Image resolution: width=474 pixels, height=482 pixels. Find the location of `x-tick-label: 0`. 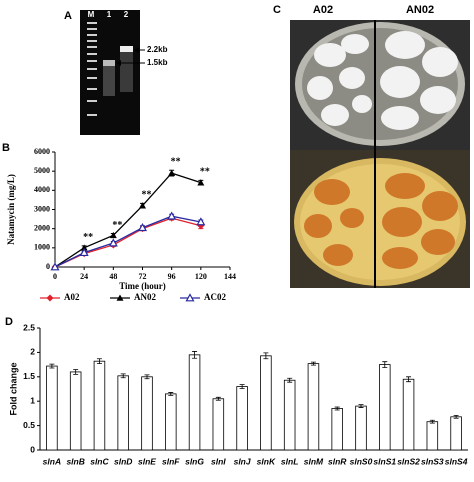

x-tick-label: 0 is located at coordinates (55, 276).